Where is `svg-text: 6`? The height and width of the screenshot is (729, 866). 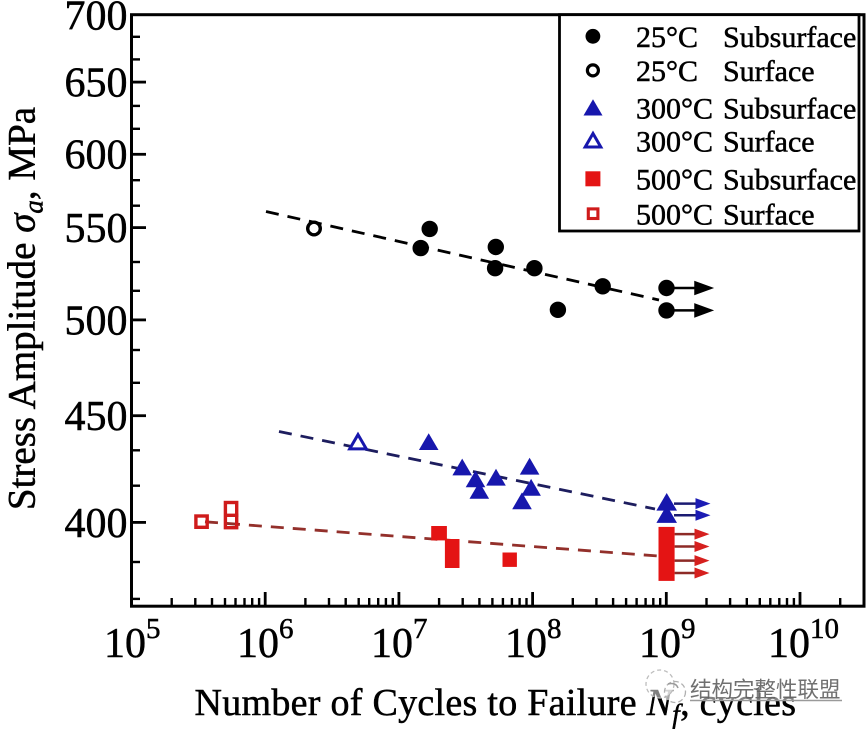 svg-text: 6 is located at coordinates (286, 629).